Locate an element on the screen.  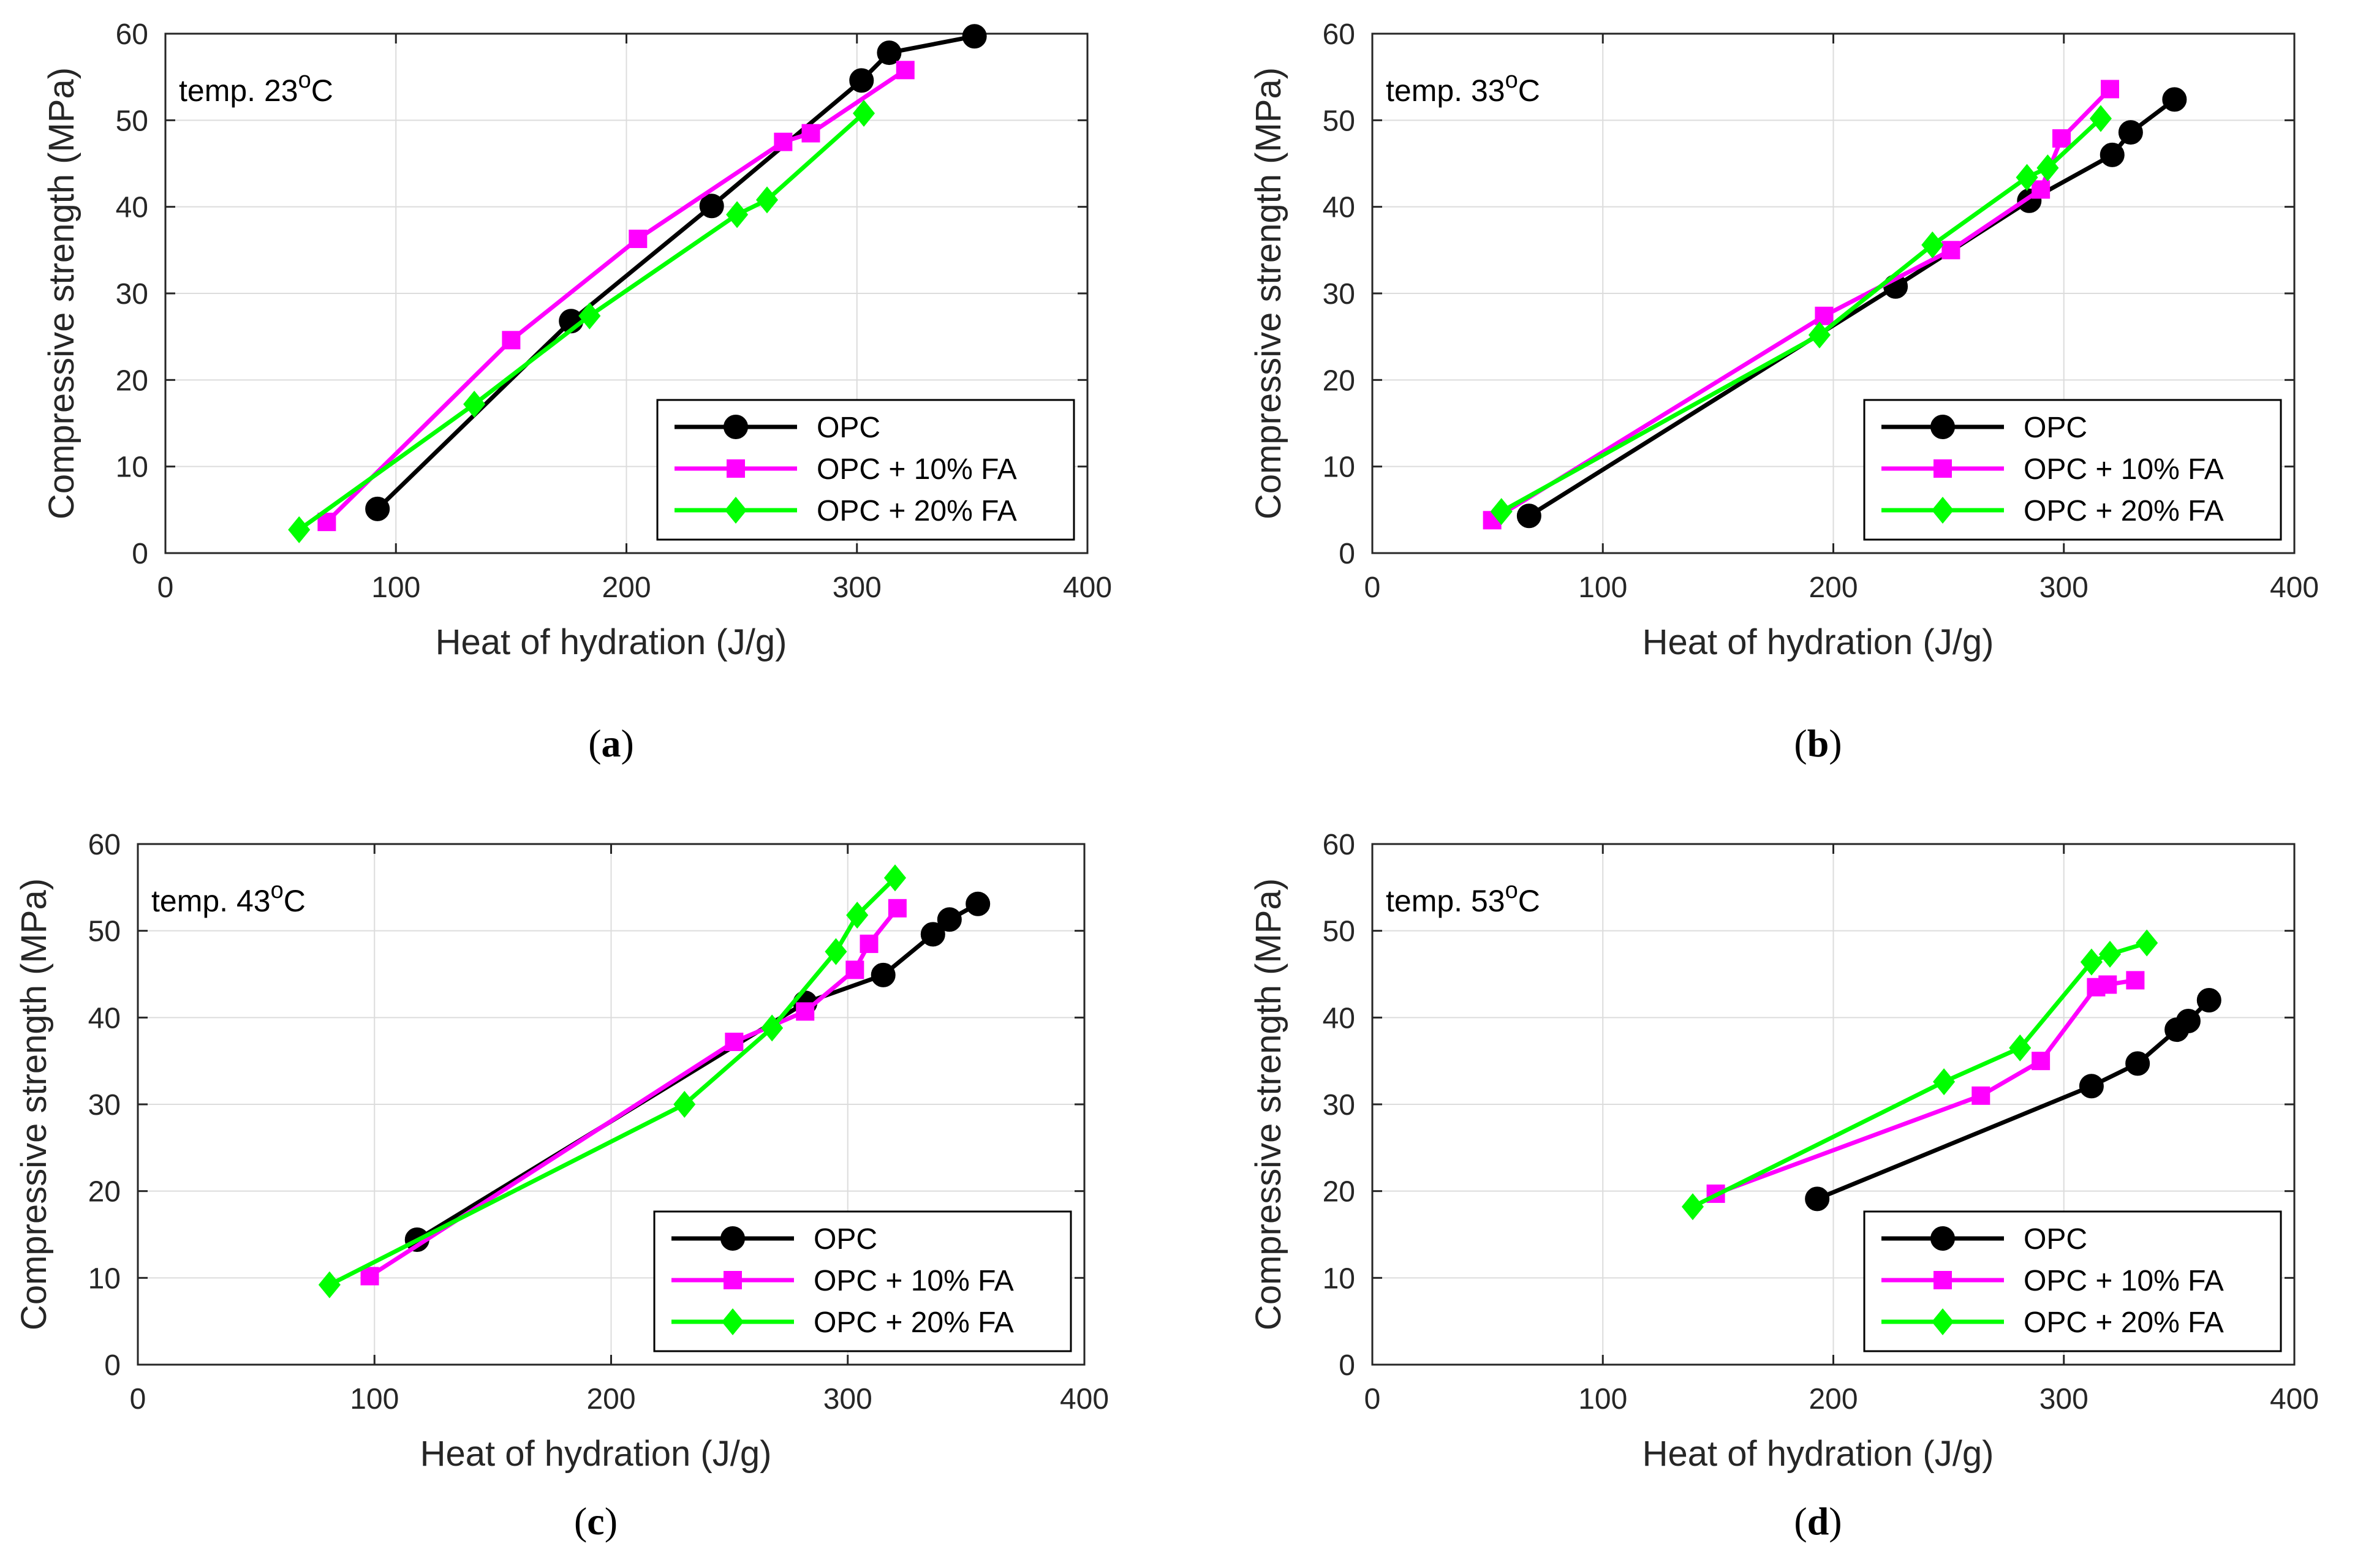
y-tick-label: 40 is located at coordinates (1339, 1019).